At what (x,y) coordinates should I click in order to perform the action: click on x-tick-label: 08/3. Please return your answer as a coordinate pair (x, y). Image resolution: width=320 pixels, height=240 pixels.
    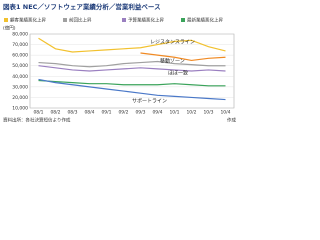
    Looking at the image, I should click on (72, 113).